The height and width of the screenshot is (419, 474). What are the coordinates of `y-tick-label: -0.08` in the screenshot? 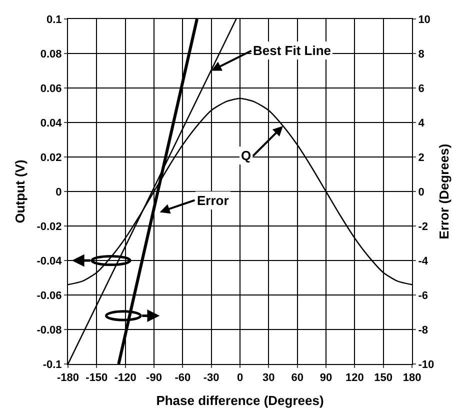 It's located at (49, 330).